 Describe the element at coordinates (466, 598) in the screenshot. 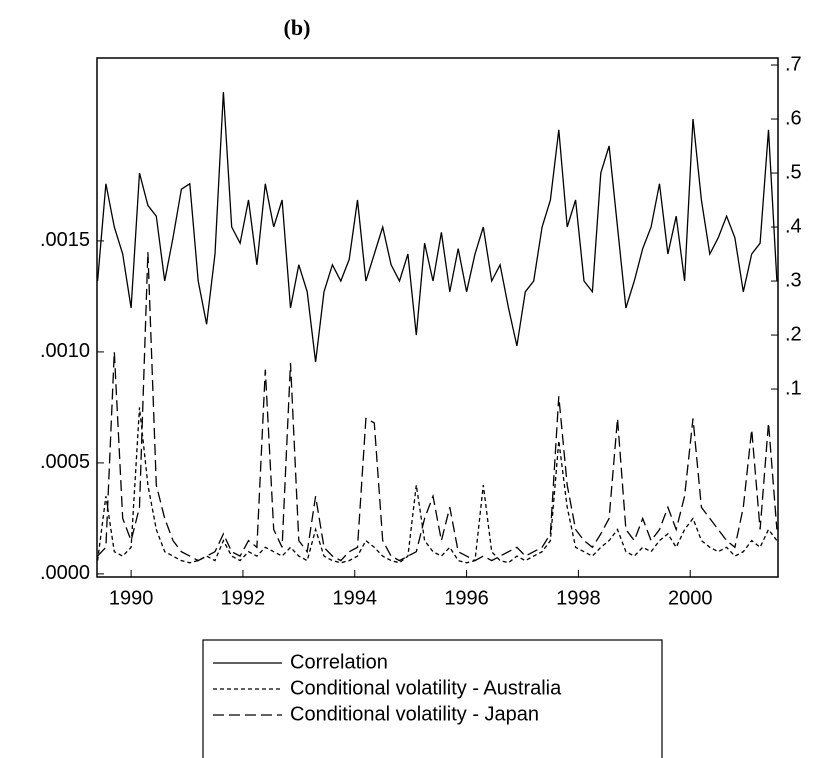

I see `x-tick-label: 1996` at that location.